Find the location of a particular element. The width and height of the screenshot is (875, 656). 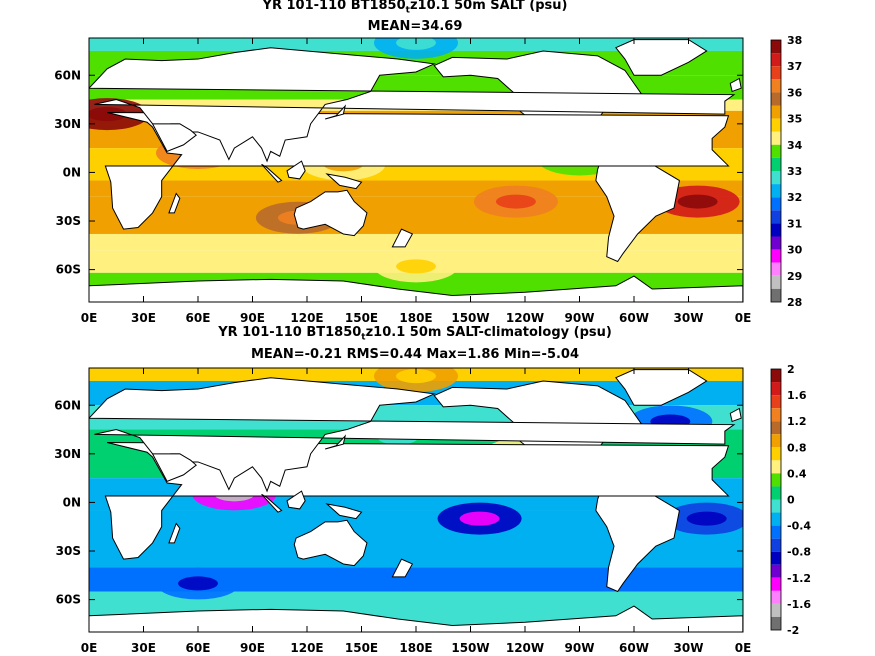

bottom-chart-subtitle: MEAN=-0.21 RMS=0.44 Max=1.86 Min=-5.04 is located at coordinates (415, 354).